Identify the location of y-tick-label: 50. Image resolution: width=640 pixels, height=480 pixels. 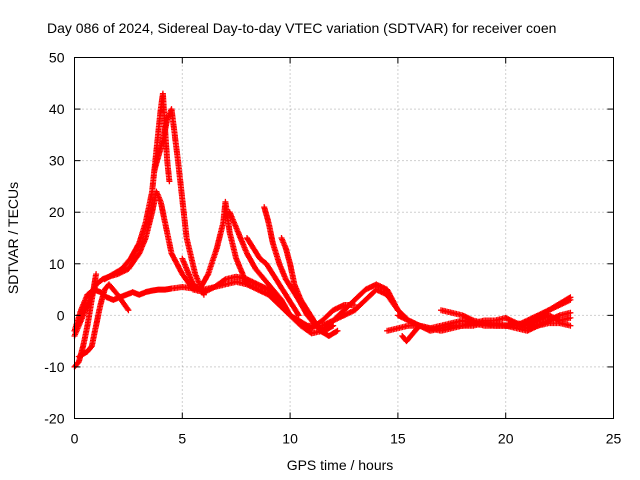
(57, 58).